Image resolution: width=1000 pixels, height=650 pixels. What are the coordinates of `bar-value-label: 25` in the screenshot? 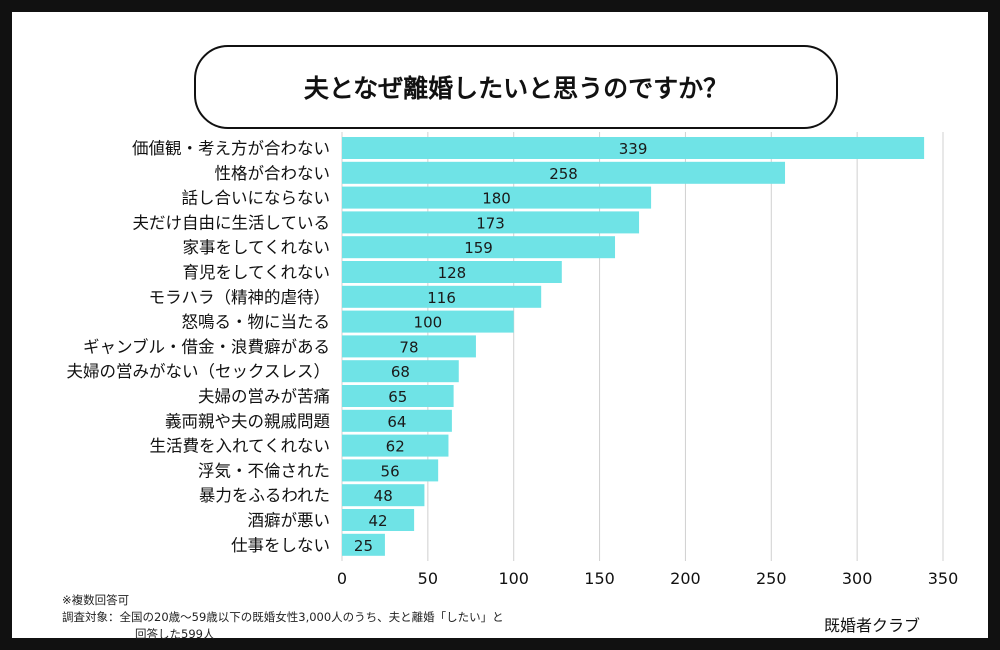 It's located at (363, 546).